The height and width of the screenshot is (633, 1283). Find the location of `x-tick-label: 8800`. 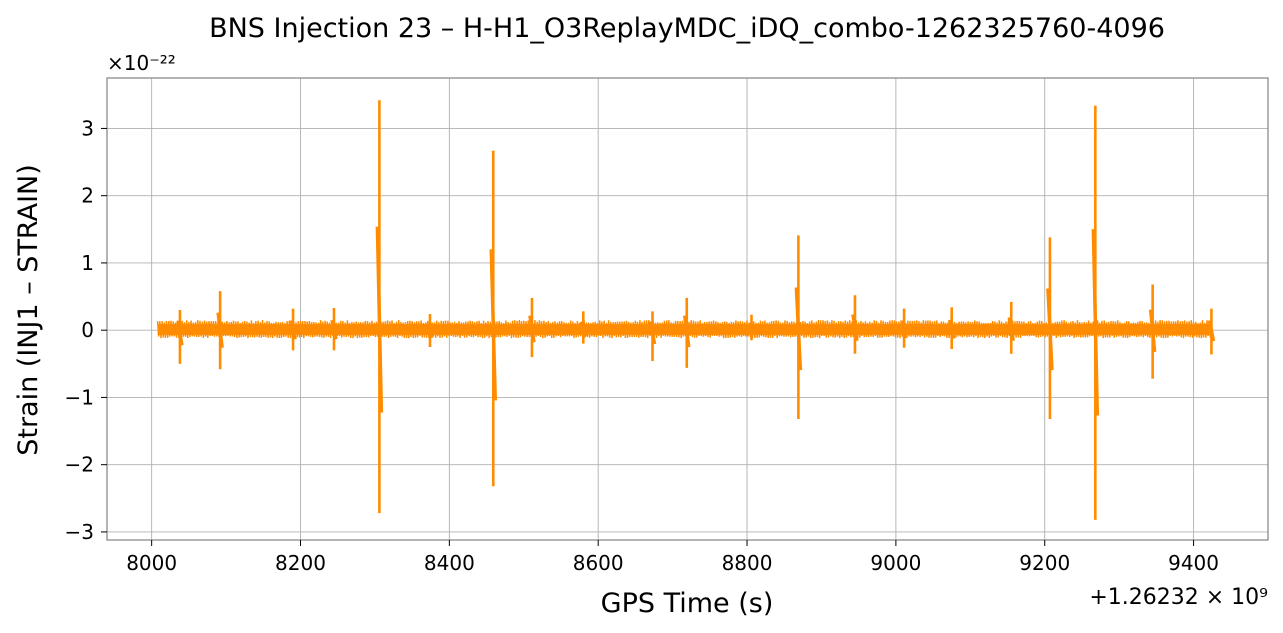

x-tick-label: 8800 is located at coordinates (747, 563).